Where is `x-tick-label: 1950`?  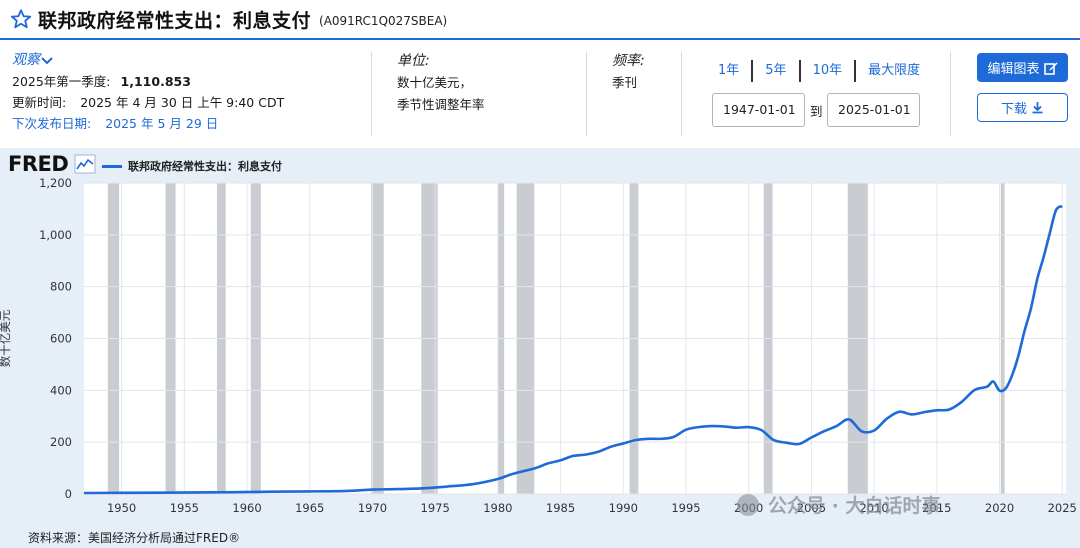 x-tick-label: 1950 is located at coordinates (121, 508).